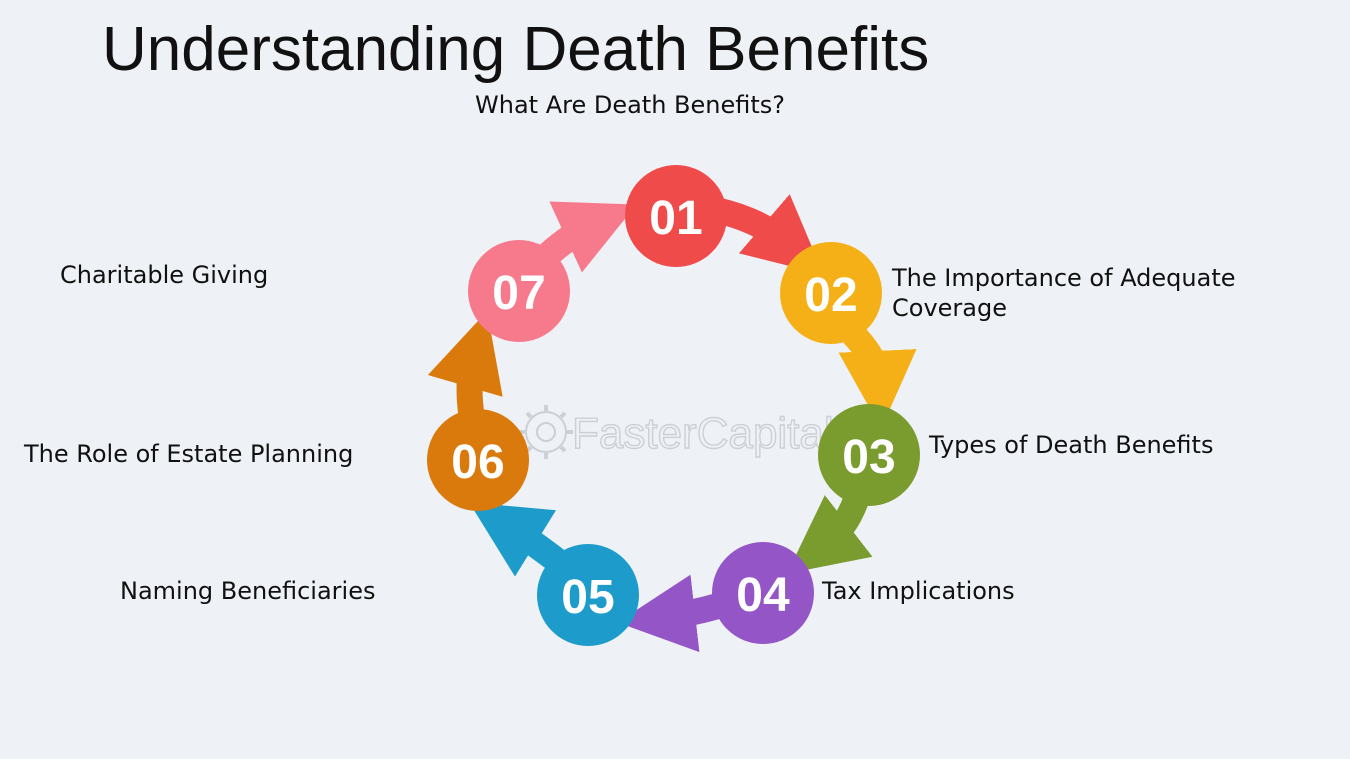  What do you see at coordinates (516, 49) in the screenshot?
I see `page-title: Understanding Death Benefits` at bounding box center [516, 49].